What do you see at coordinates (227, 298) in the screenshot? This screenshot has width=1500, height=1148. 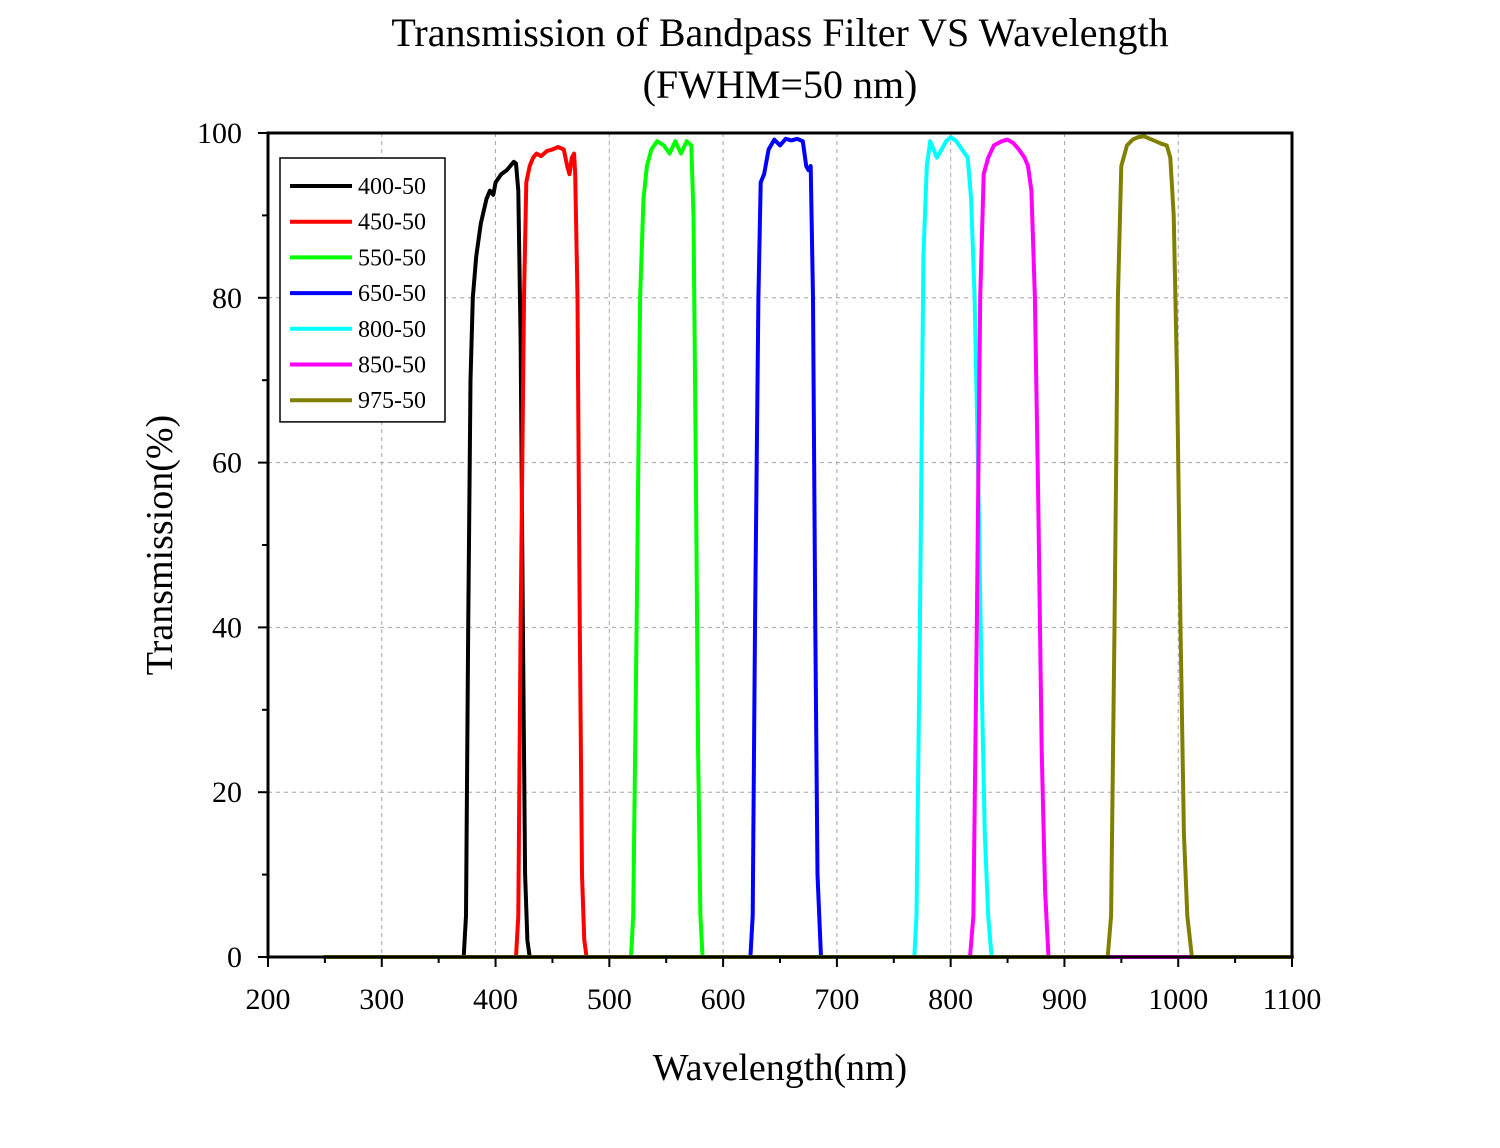 I see `y-tick-label: 80` at bounding box center [227, 298].